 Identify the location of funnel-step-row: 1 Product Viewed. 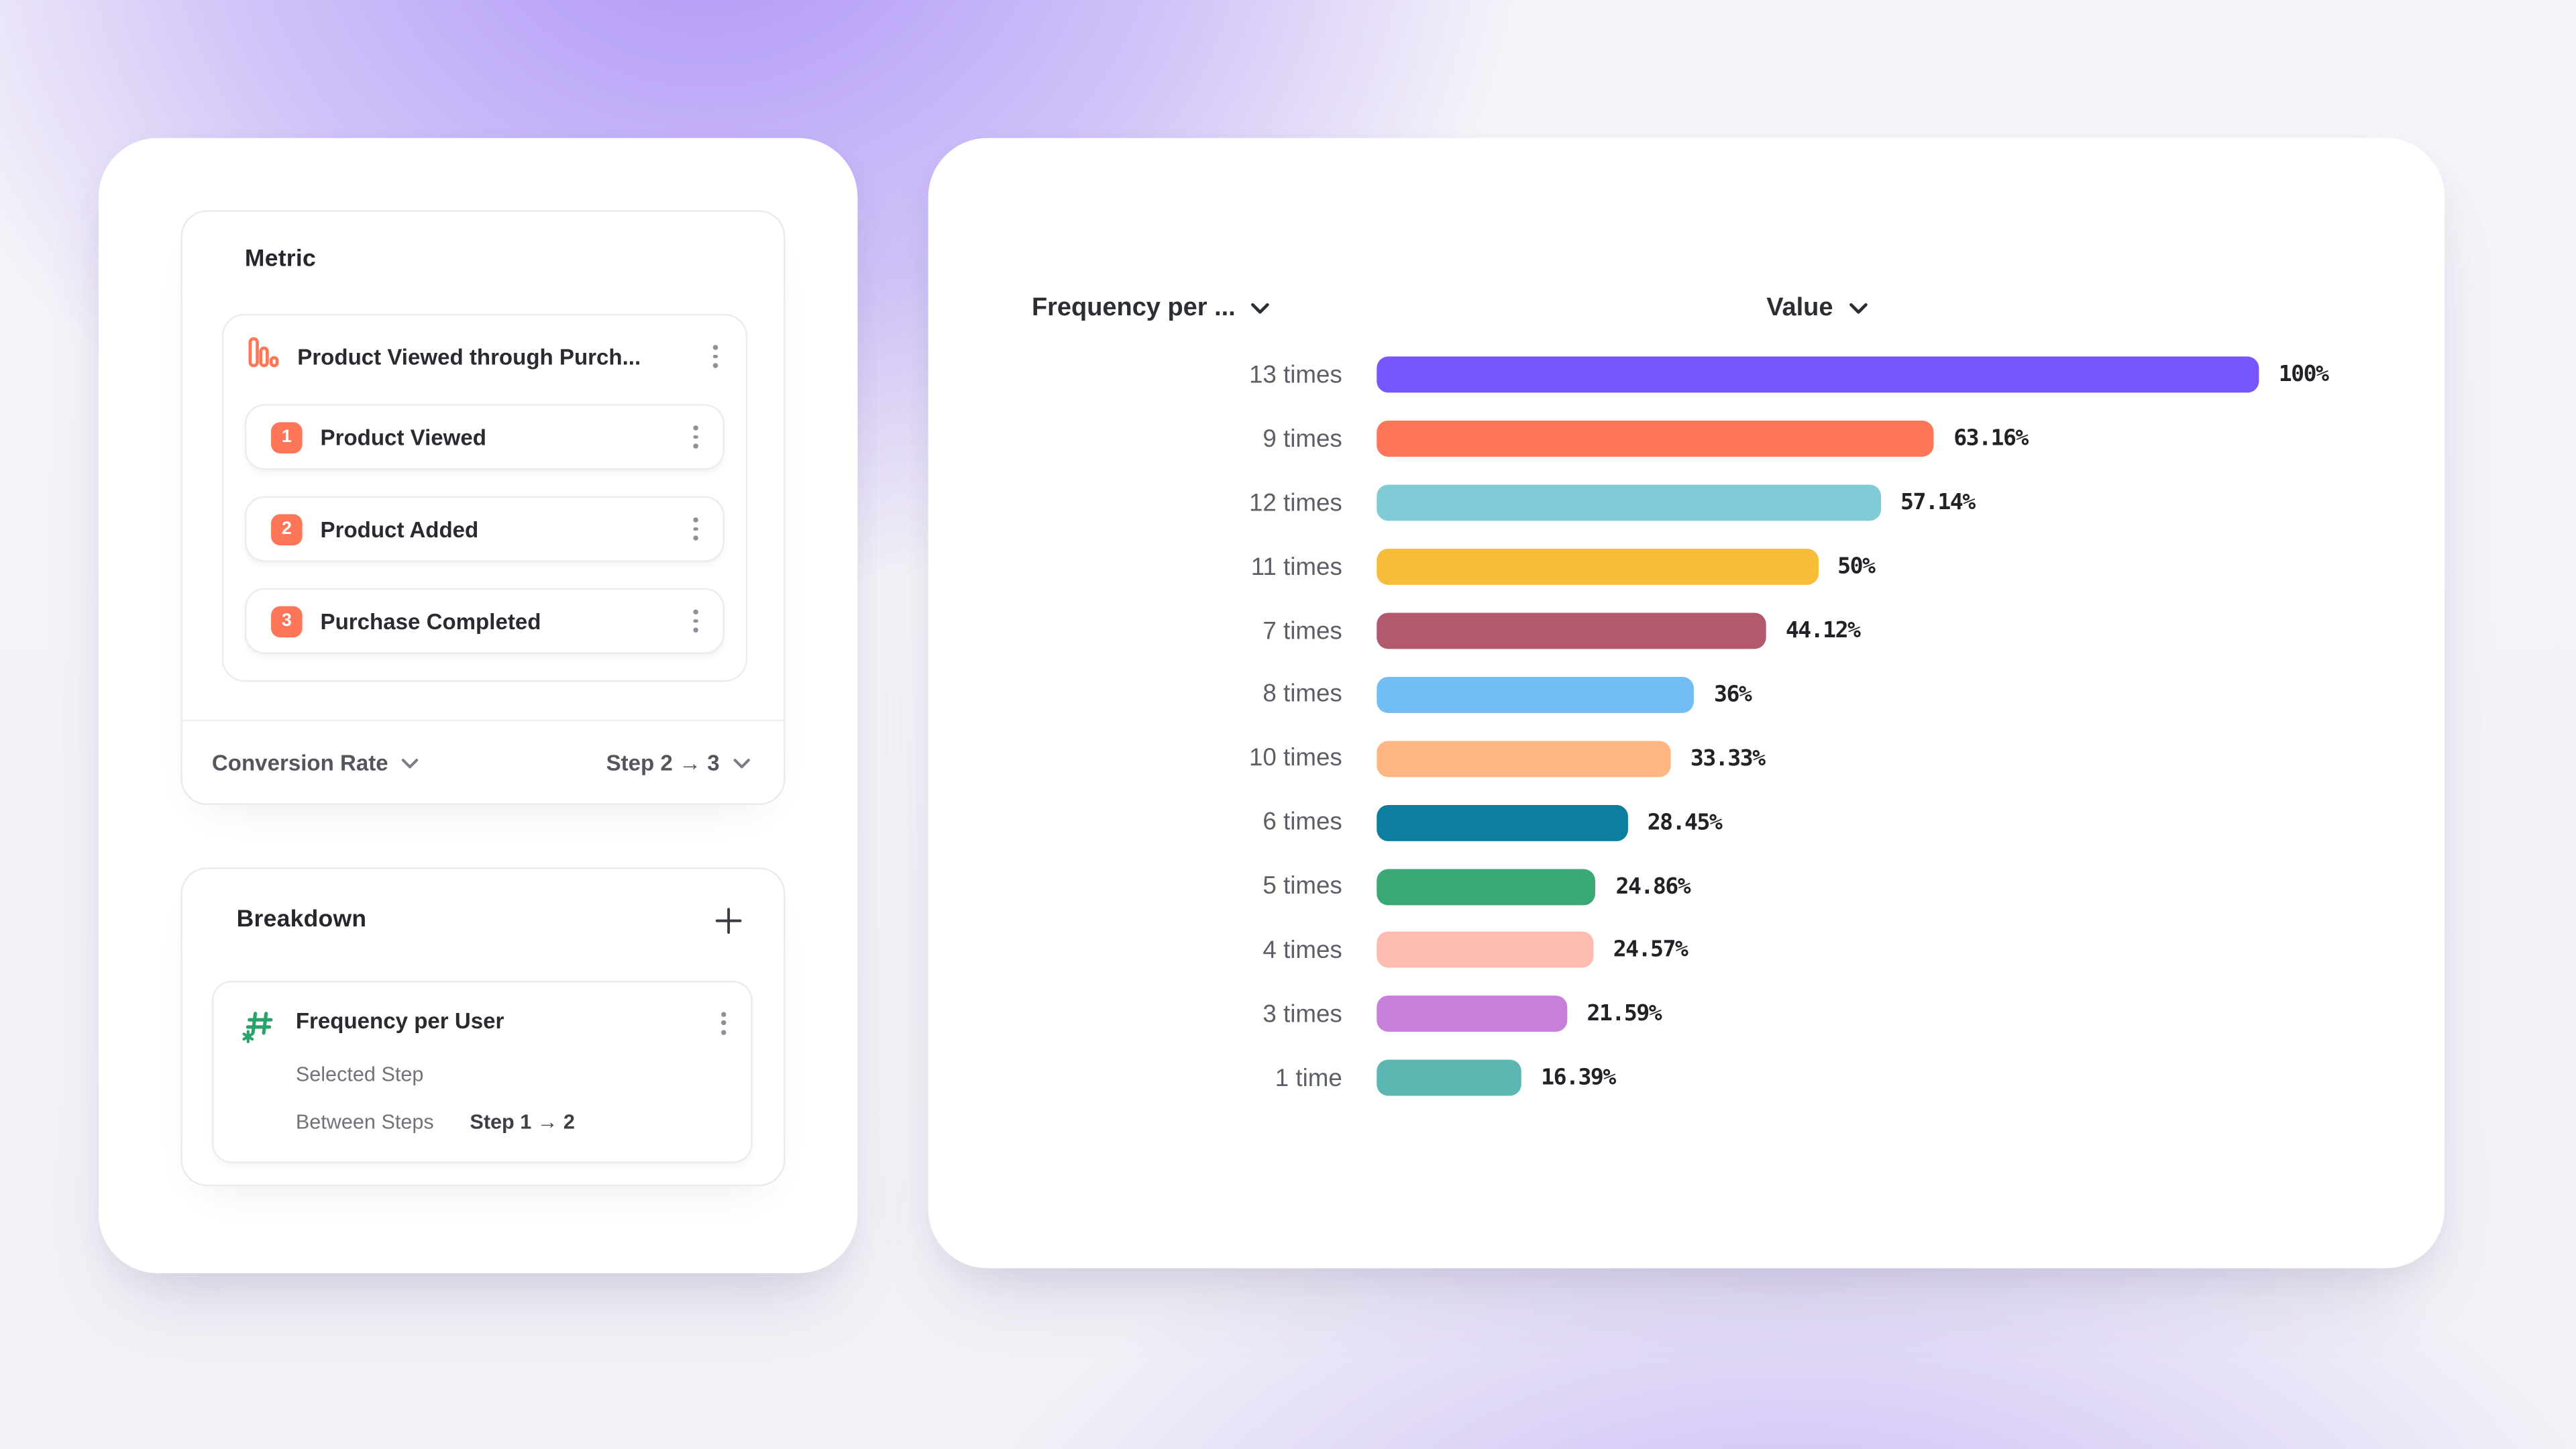
(484, 437).